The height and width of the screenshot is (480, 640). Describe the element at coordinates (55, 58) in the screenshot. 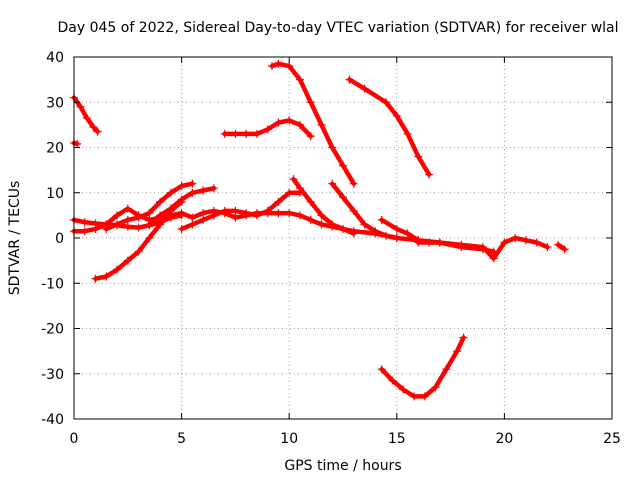

I see `y-tick-label: 40` at that location.